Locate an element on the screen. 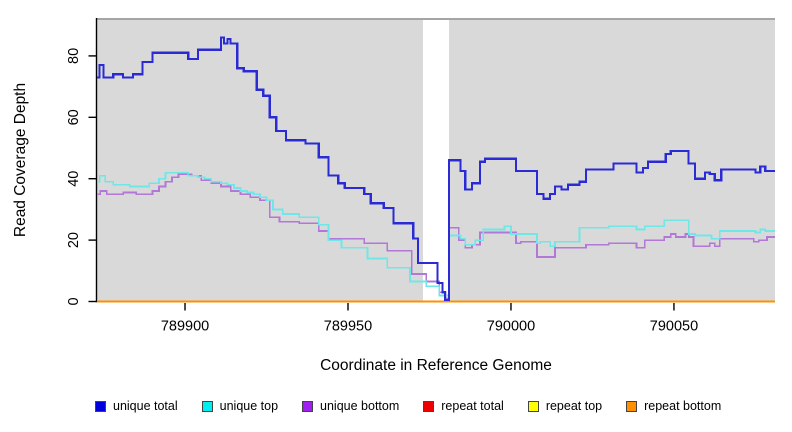 The image size is (792, 432). x-tick-label: 790050 is located at coordinates (674, 327).